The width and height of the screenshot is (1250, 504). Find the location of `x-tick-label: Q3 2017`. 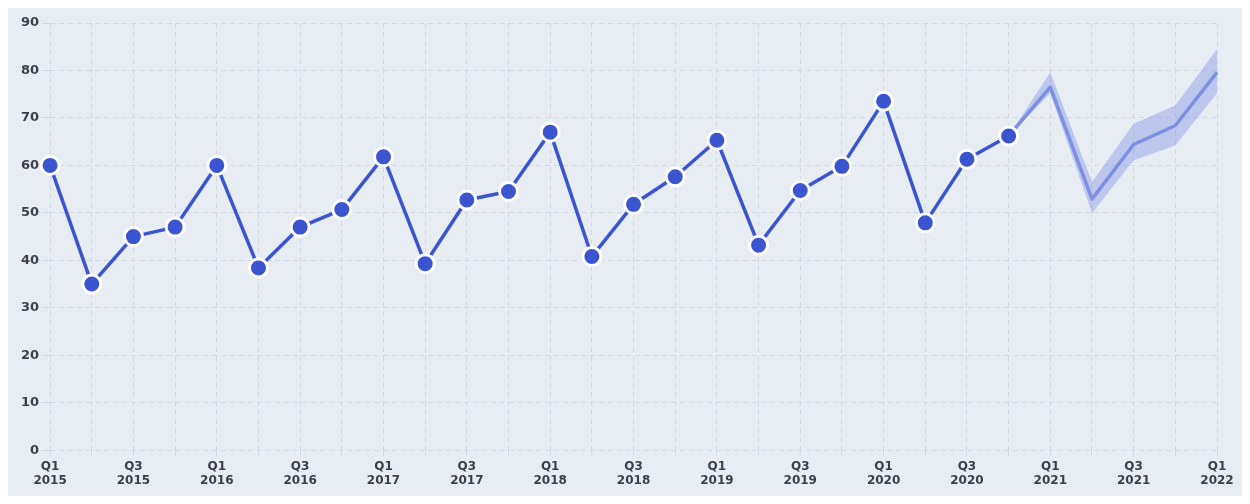

x-tick-label: Q3 2017 is located at coordinates (467, 472).